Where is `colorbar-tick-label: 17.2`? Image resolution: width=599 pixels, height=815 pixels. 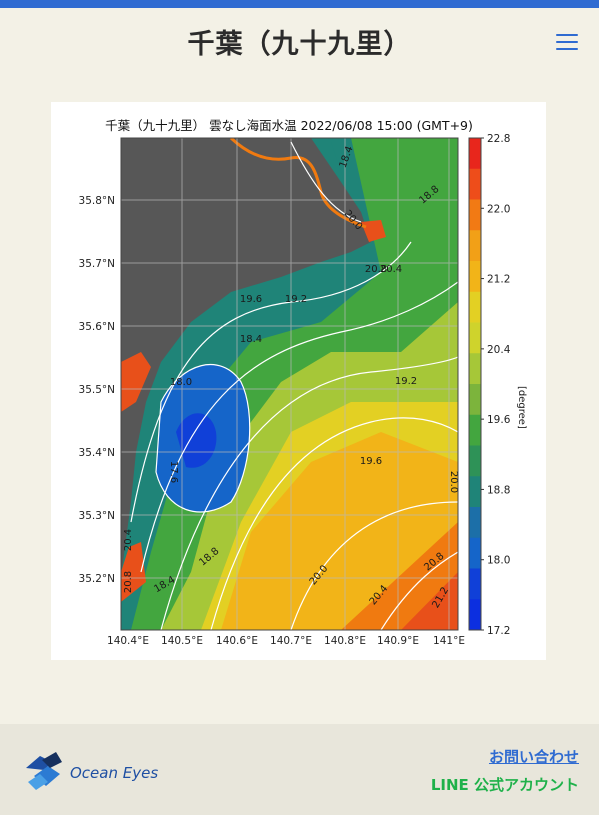
colorbar-tick-label: 17.2 is located at coordinates (498, 631).